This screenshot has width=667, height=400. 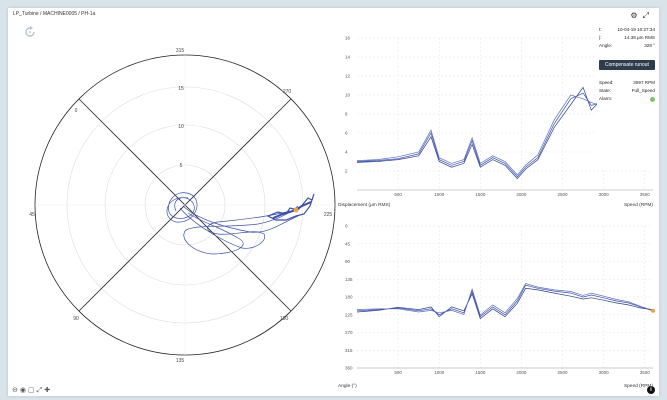 What do you see at coordinates (649, 45) in the screenshot?
I see `info-value: 328 °` at bounding box center [649, 45].